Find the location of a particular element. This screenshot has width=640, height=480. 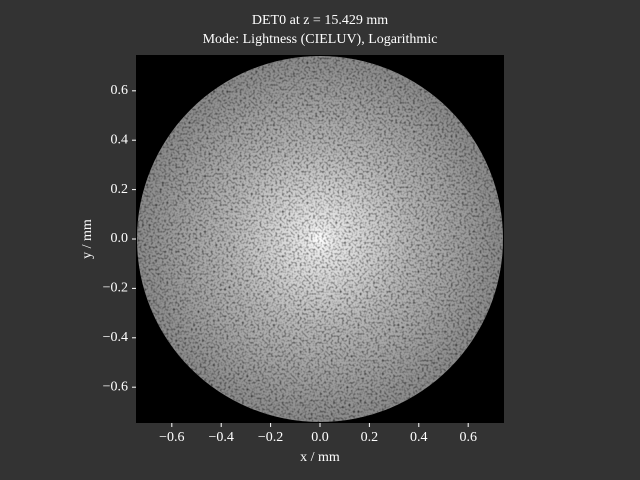

y-tick-label: 0.6 is located at coordinates (120, 90).